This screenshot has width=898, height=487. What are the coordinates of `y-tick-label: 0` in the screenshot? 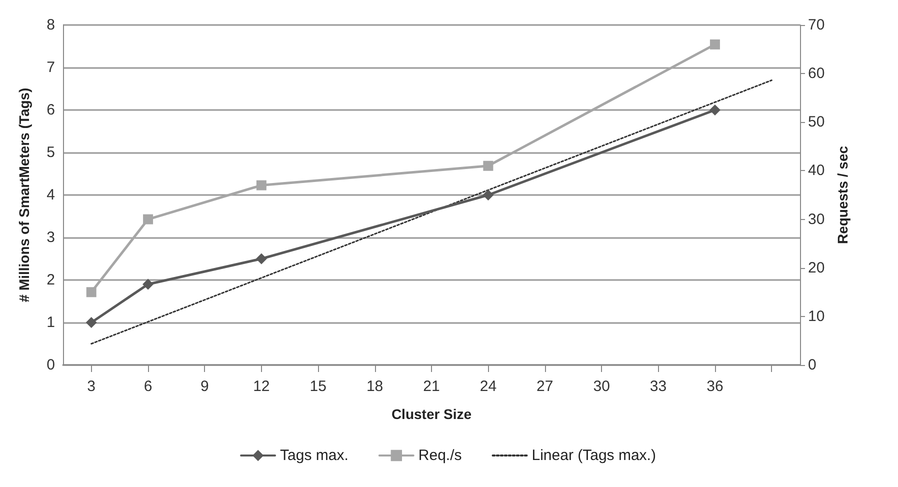 It's located at (50, 365).